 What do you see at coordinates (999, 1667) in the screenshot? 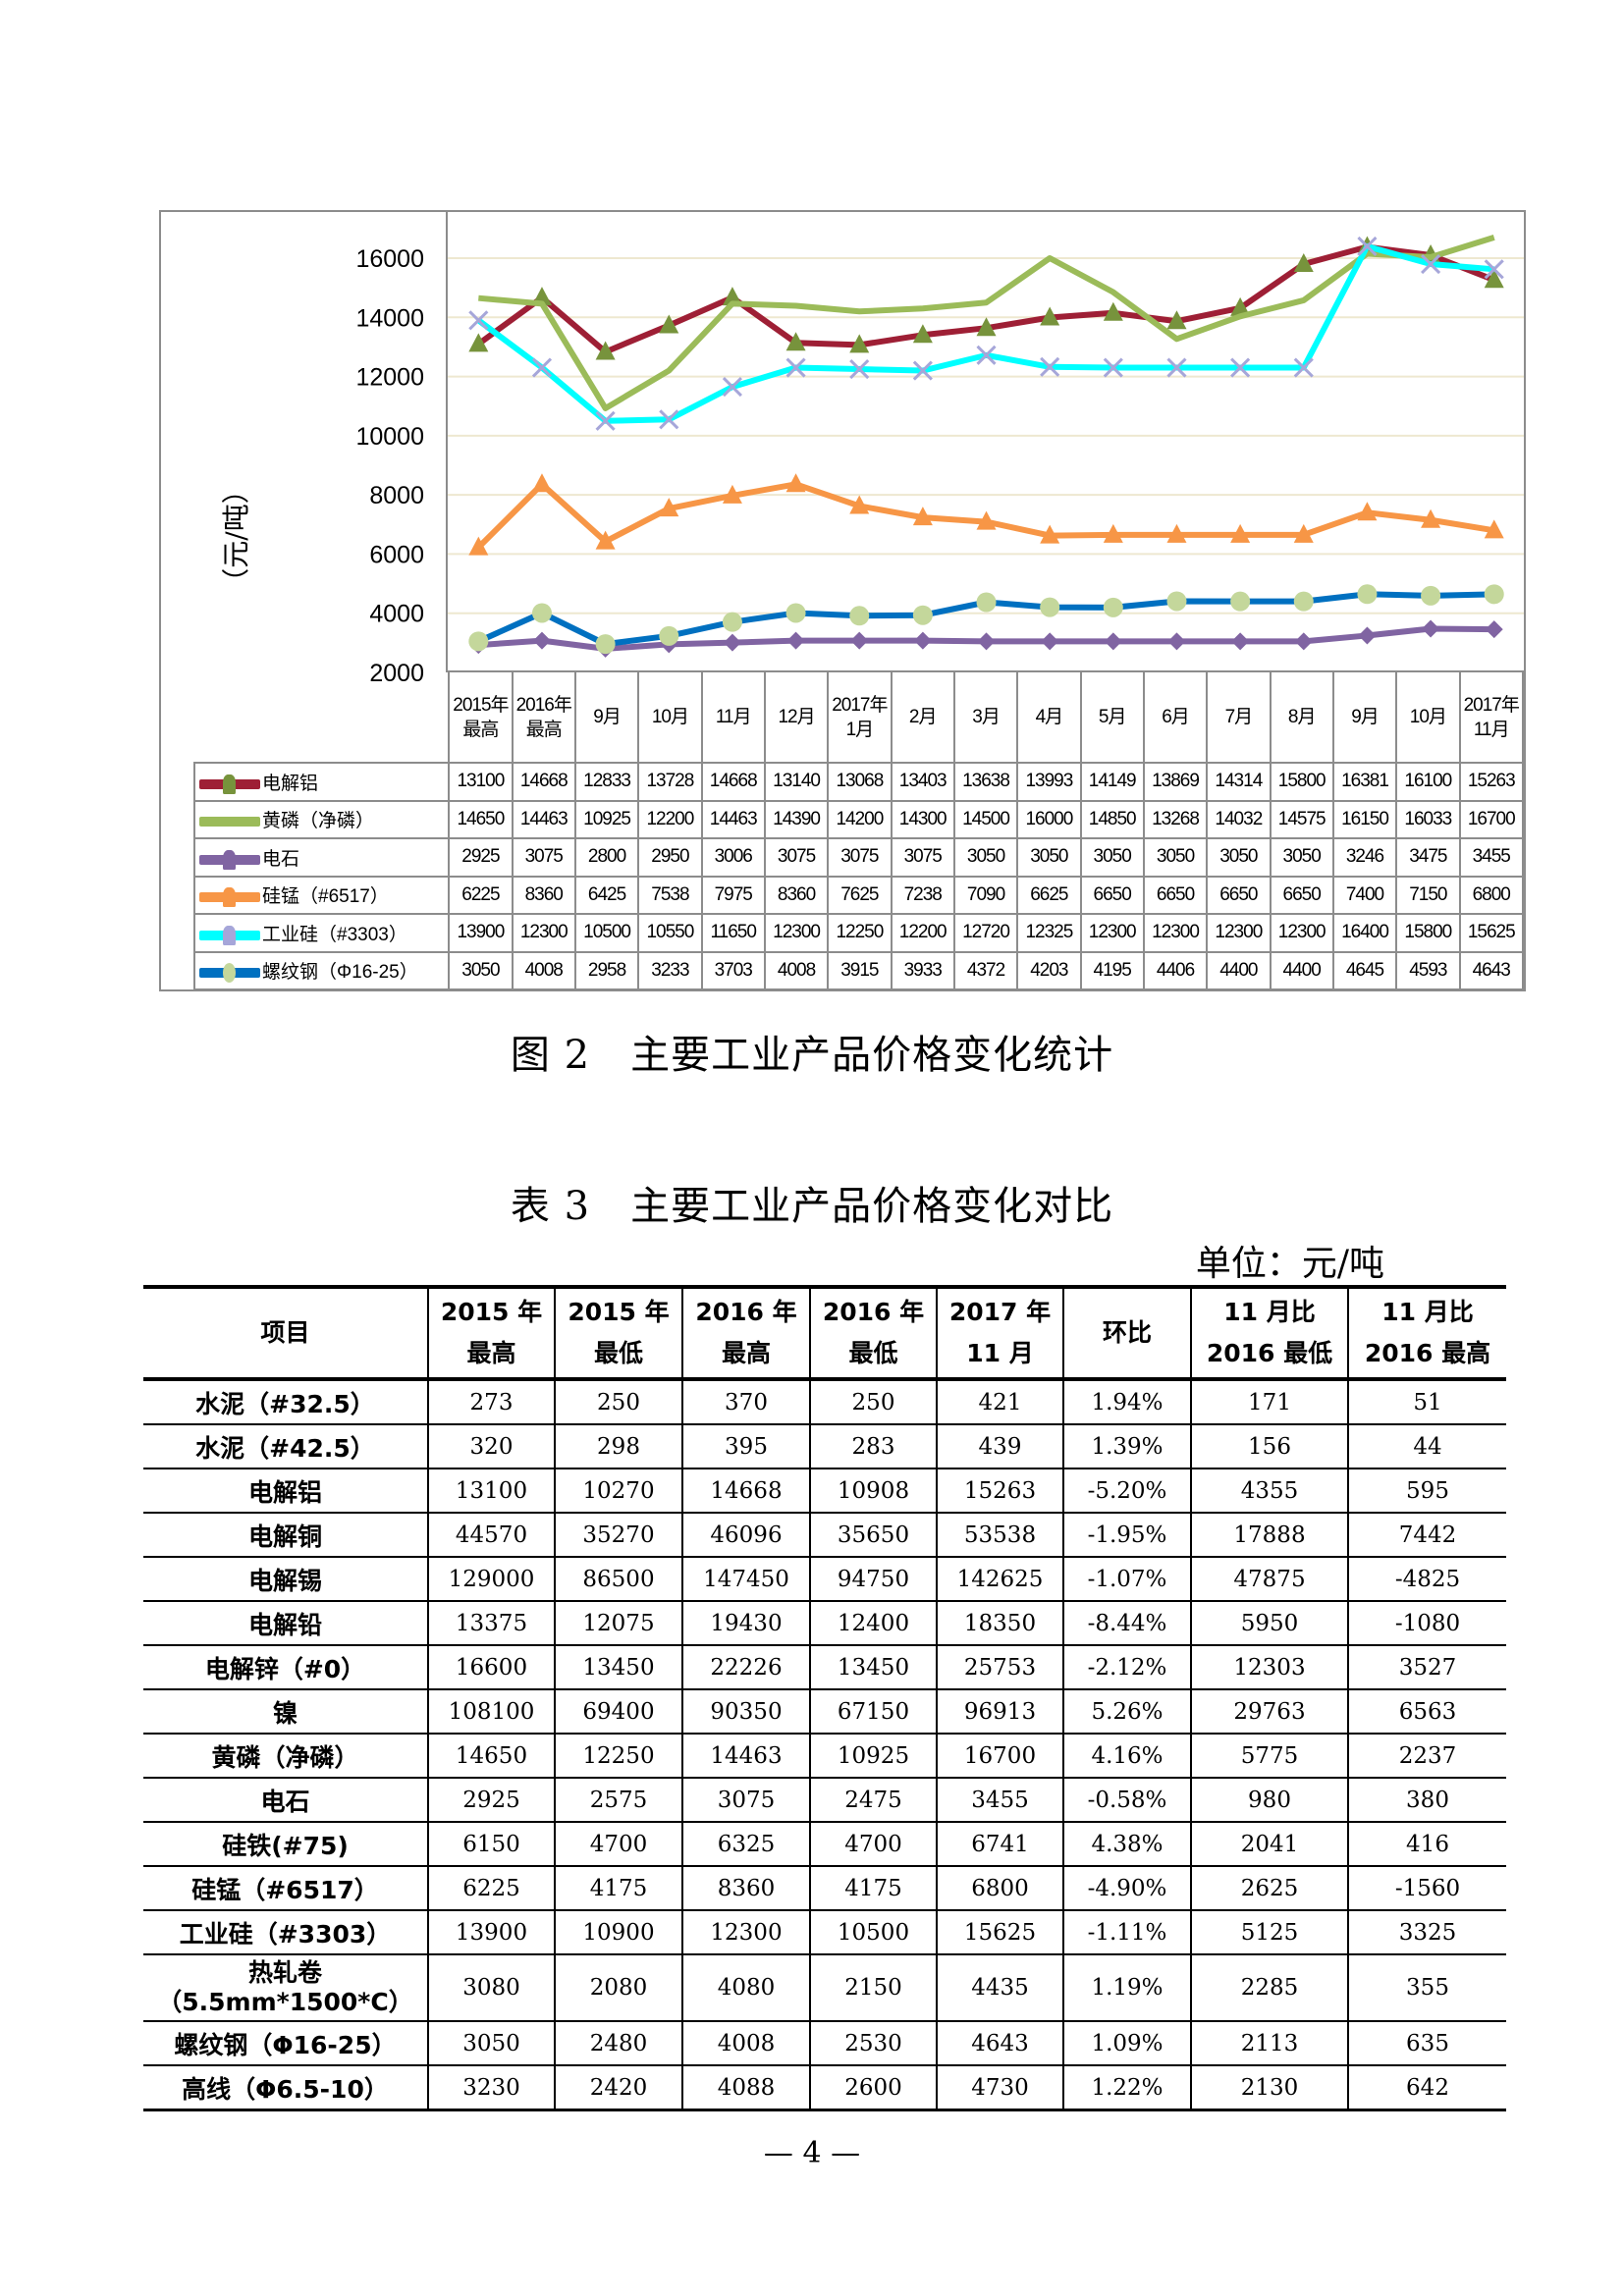
I see `table-cell: 25753` at bounding box center [999, 1667].